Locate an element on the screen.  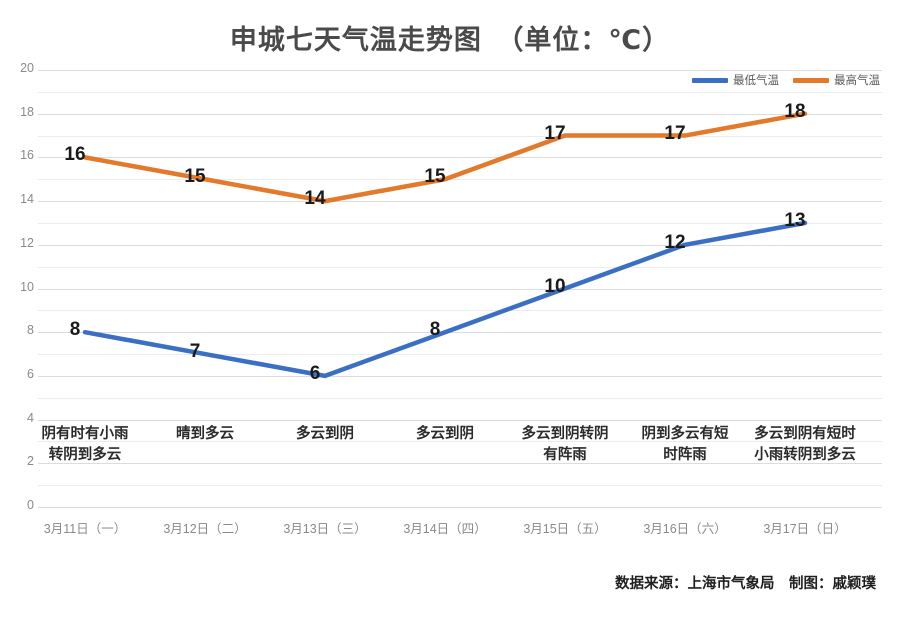
weather-description: 阴有时有小雨 转阴到多云 is located at coordinates (85, 444).